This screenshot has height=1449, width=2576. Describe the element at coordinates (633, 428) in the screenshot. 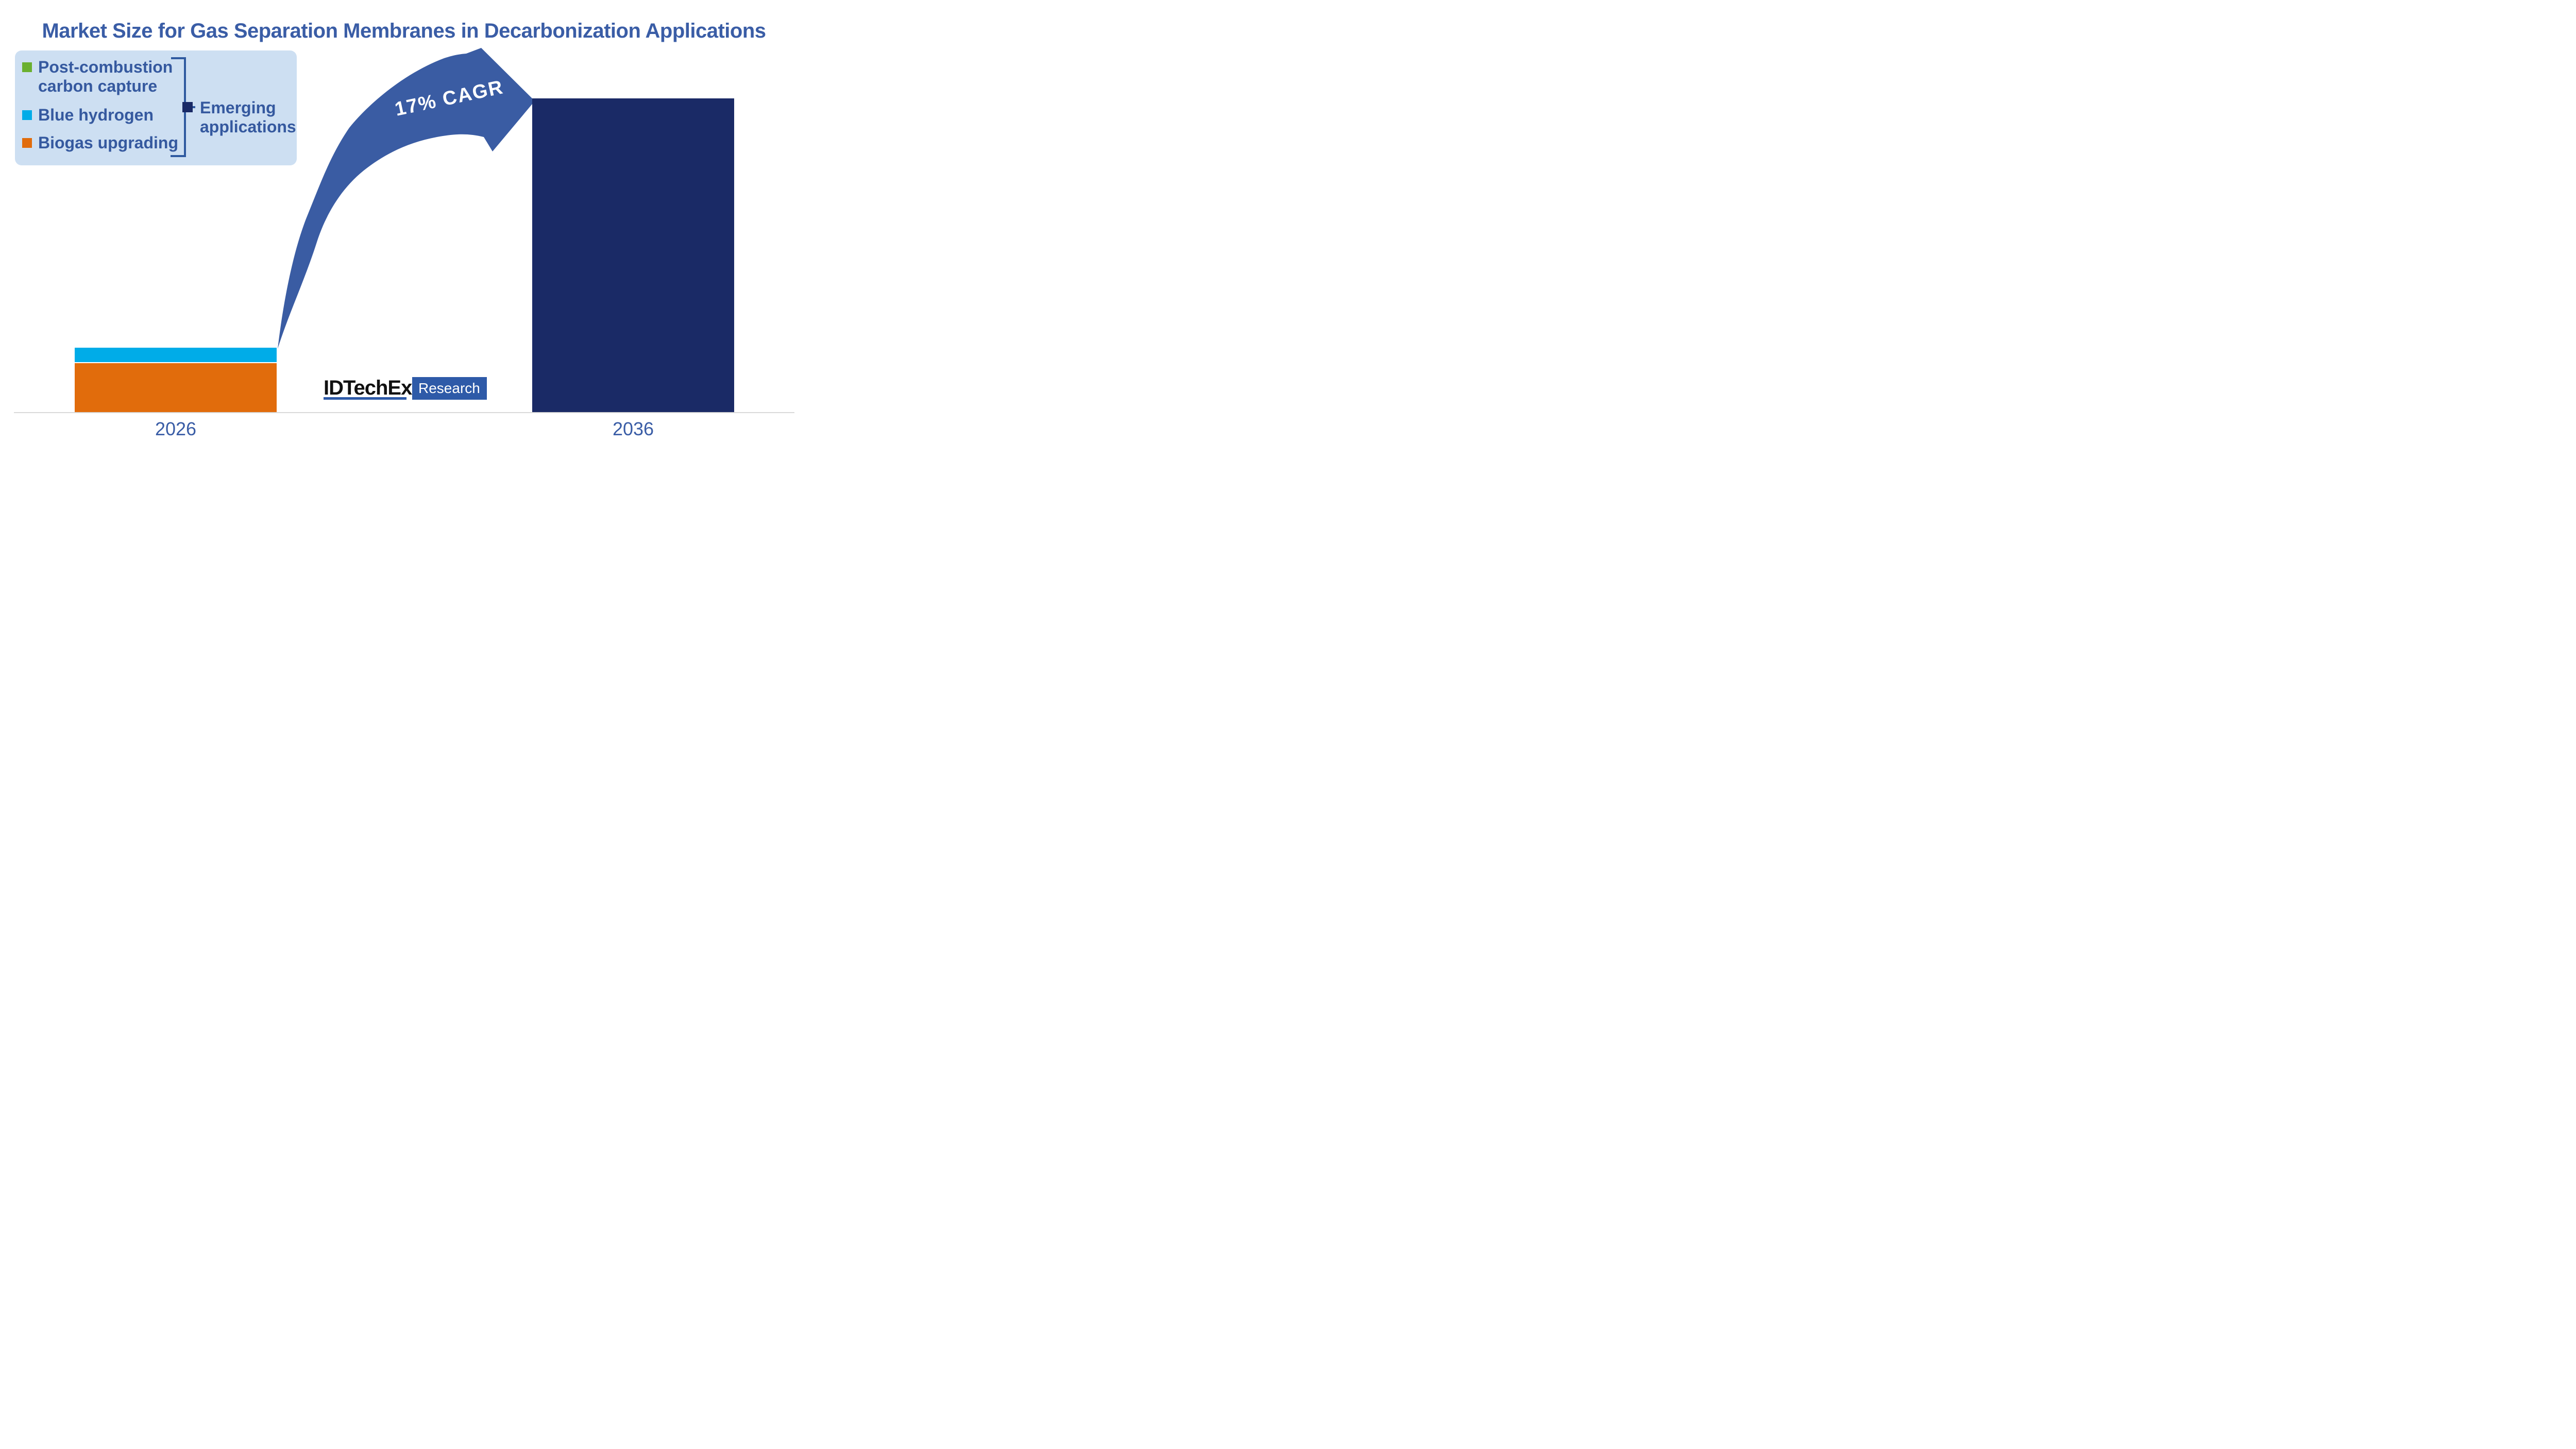

I see `x-tick-label-2036: 2036` at that location.